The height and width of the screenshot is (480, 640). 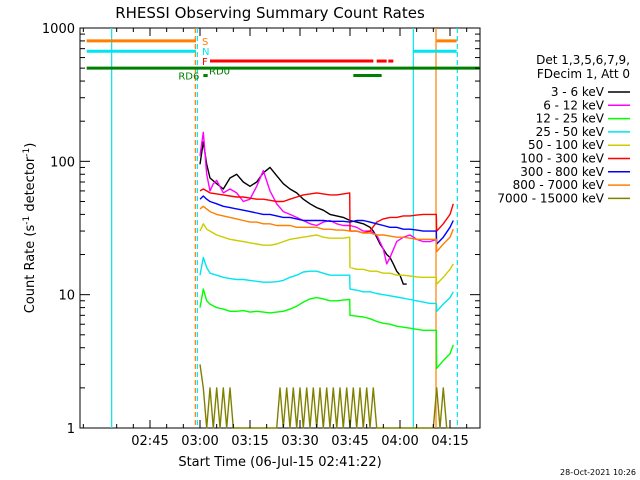 I want to click on x-tick-label-1: 03:00, so click(x=199, y=441).